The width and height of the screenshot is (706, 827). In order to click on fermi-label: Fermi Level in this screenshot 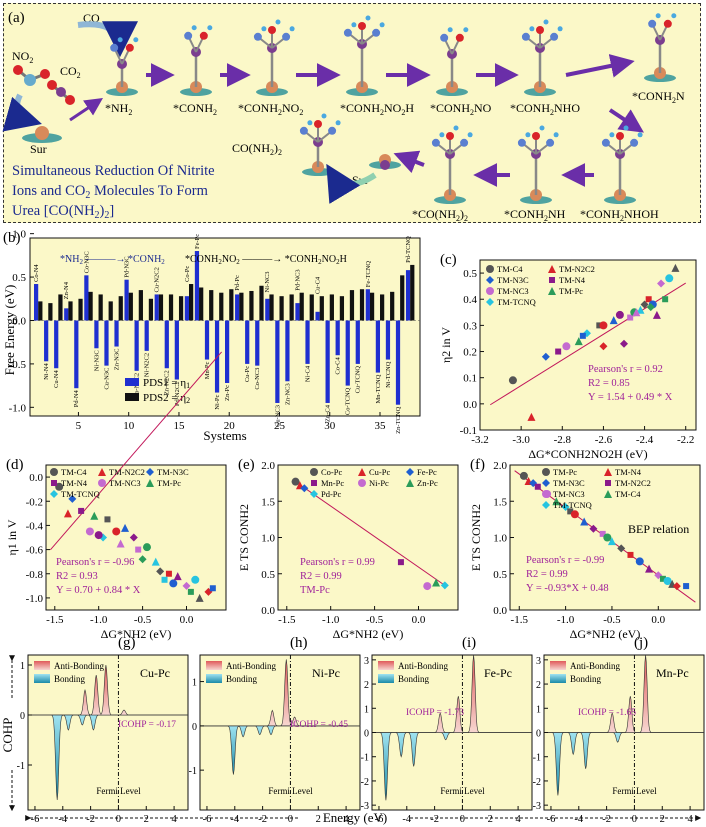, I will do `click(118, 791)`.